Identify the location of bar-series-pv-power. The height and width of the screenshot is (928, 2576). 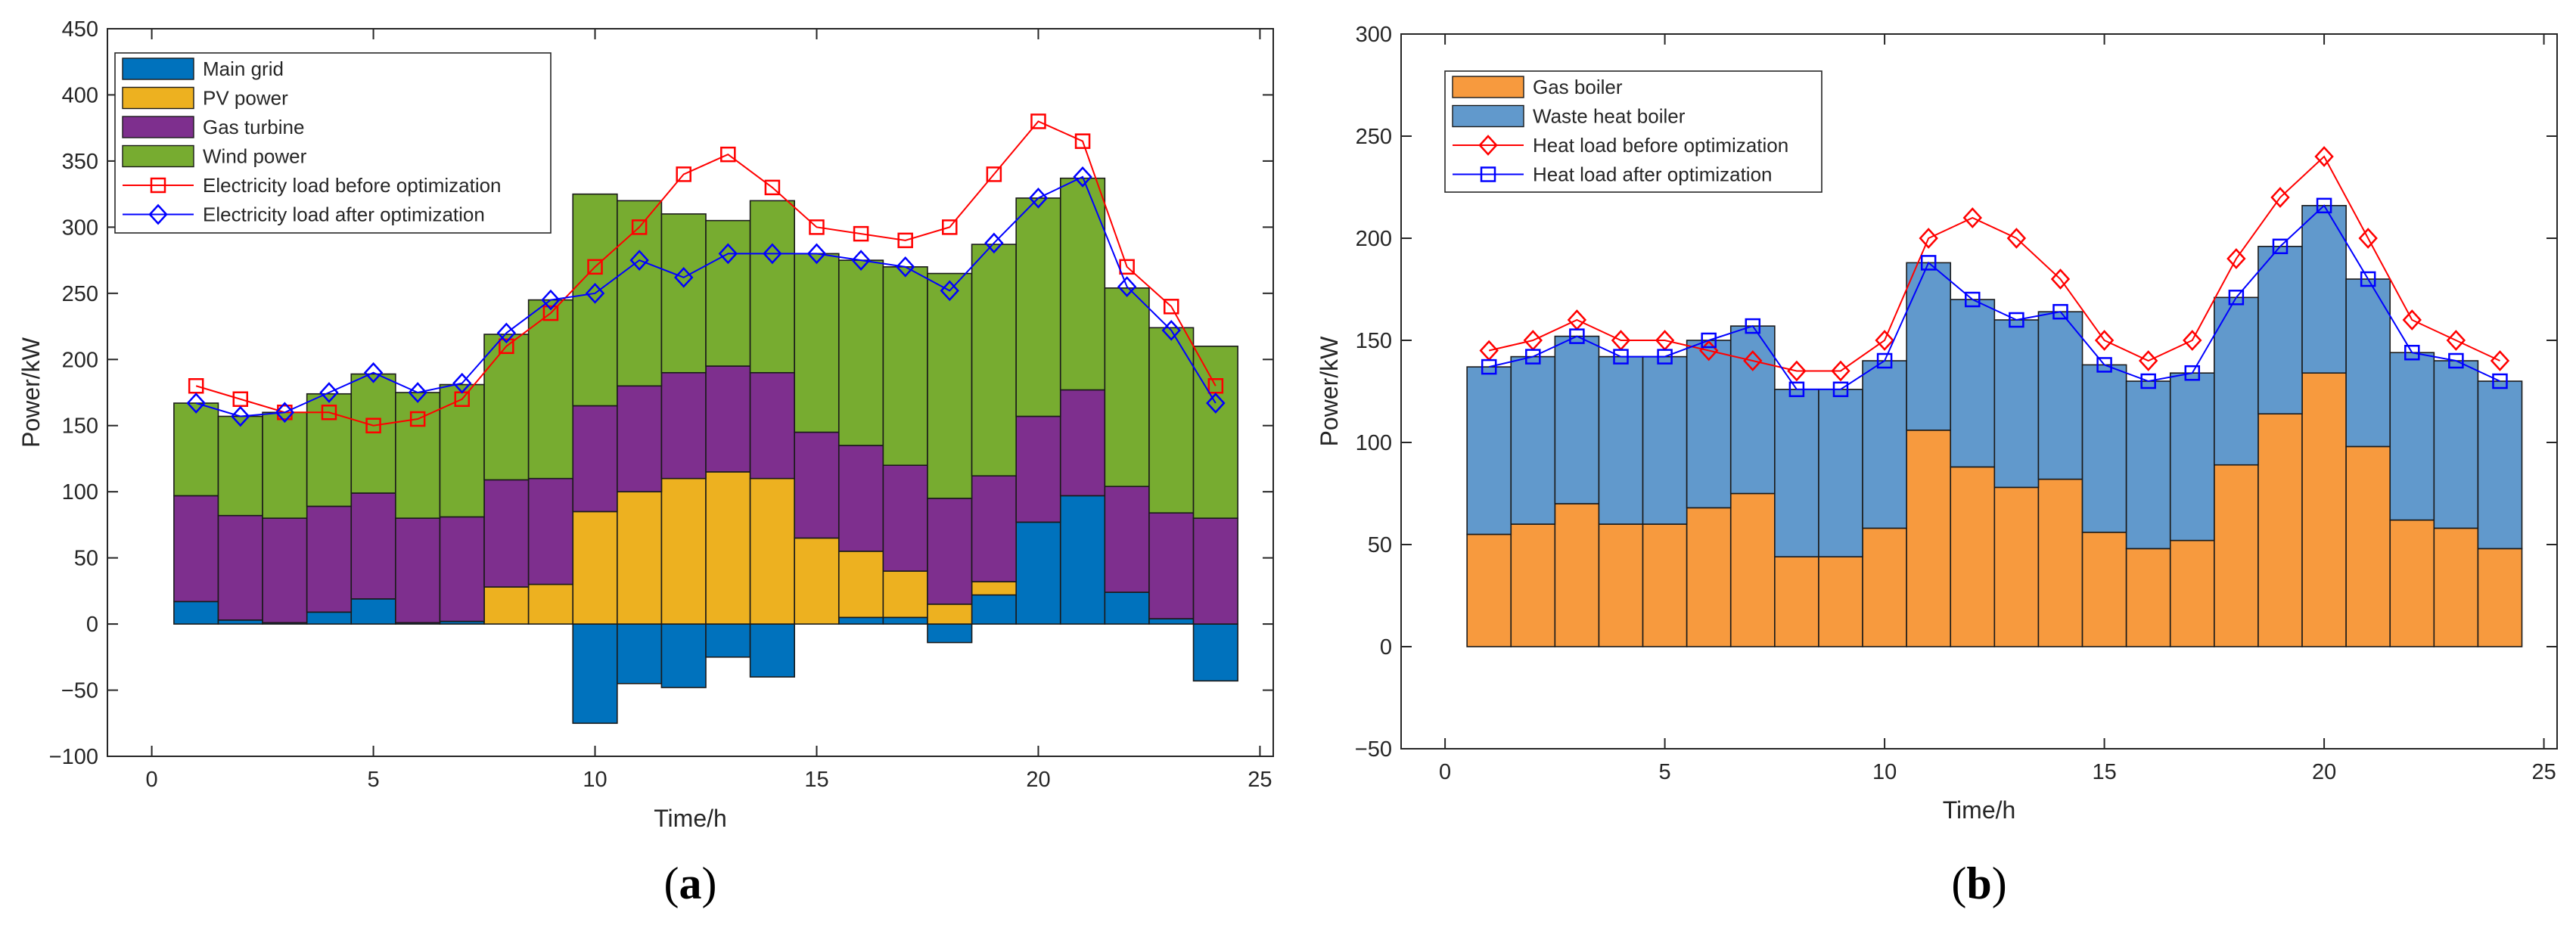
(750, 548).